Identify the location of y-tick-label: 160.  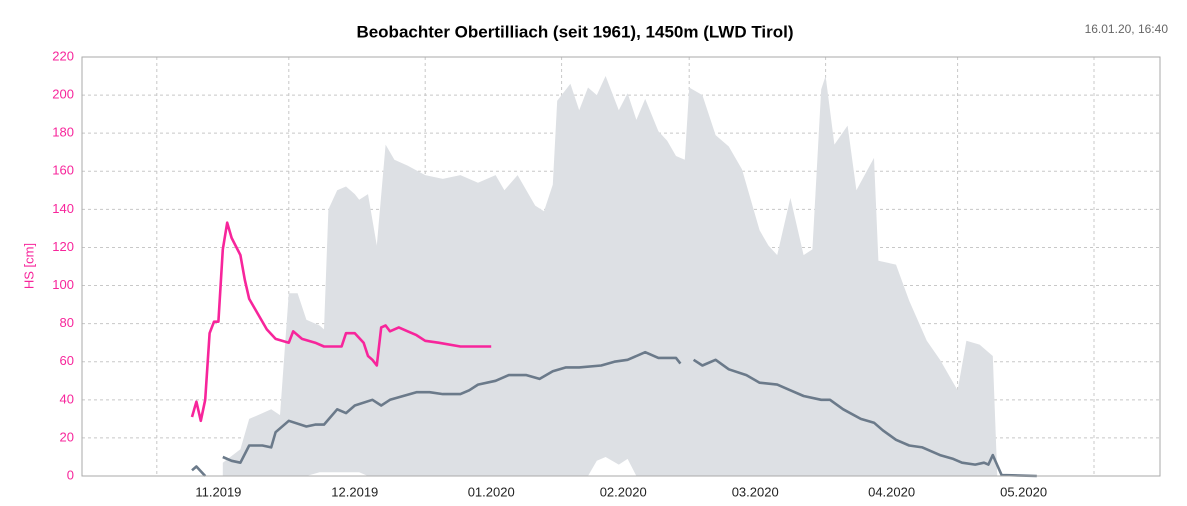
(63, 170).